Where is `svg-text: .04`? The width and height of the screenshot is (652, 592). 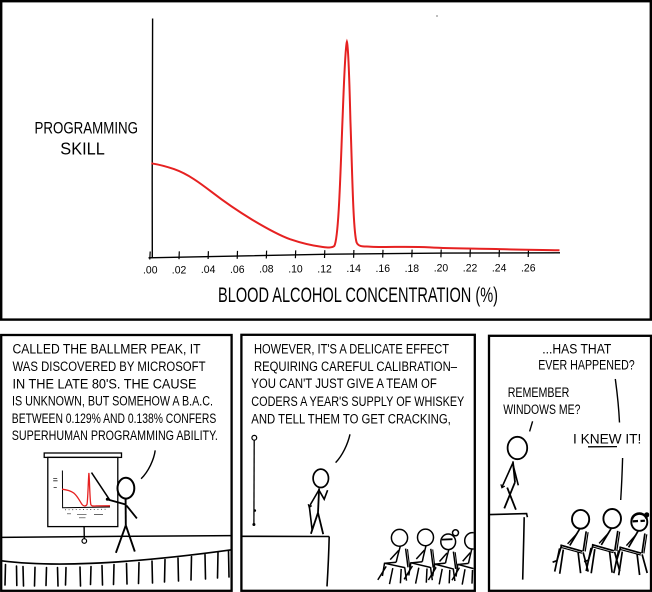 svg-text: .04 is located at coordinates (208, 270).